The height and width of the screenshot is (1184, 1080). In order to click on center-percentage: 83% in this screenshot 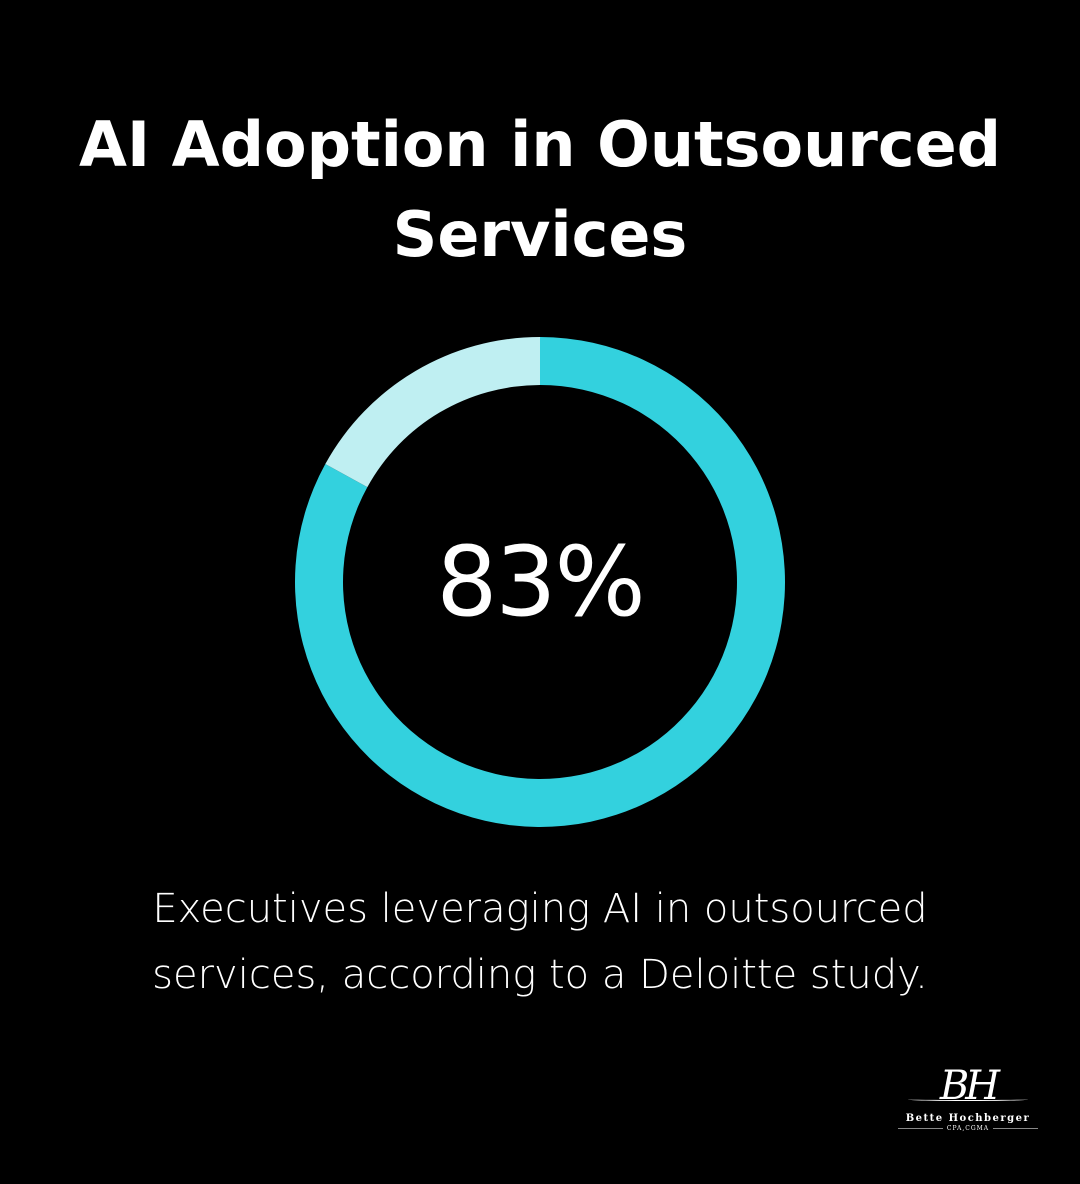, I will do `click(540, 582)`.